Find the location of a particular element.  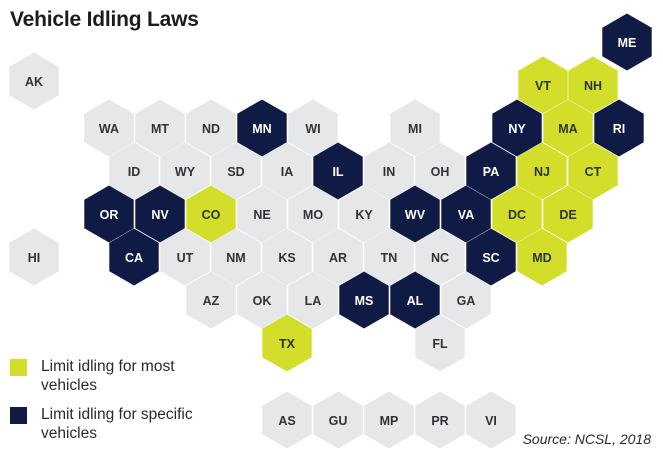

hex-label-ar: AR is located at coordinates (338, 258).